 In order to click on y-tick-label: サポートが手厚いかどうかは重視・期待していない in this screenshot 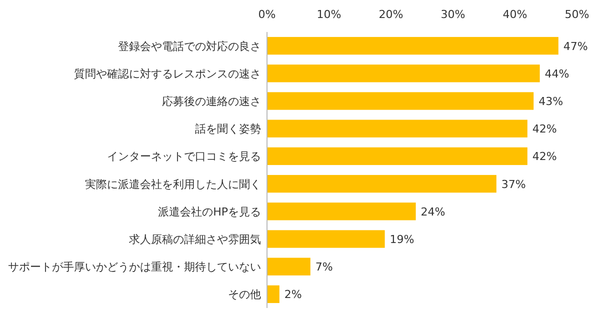, I will do `click(134, 267)`.